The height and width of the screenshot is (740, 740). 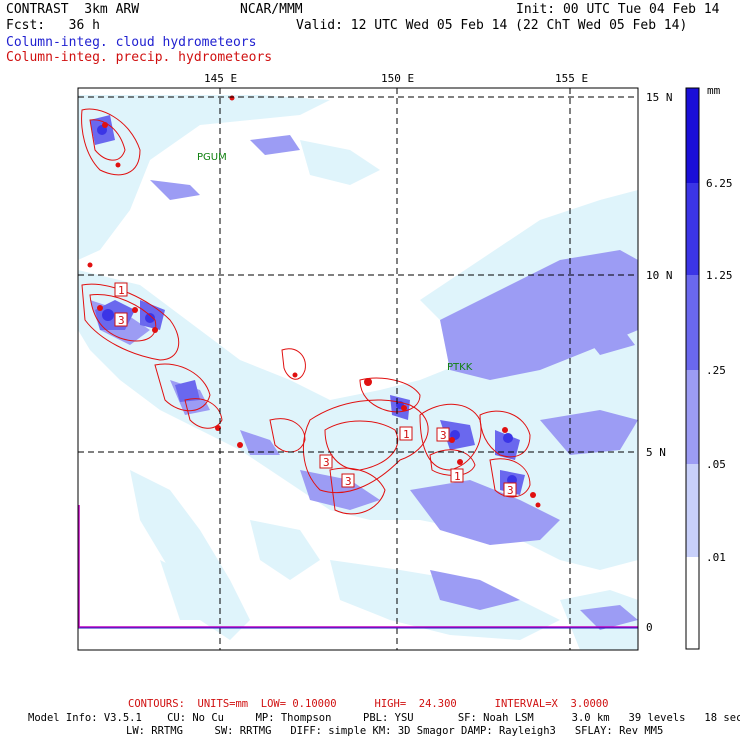 What do you see at coordinates (659, 97) in the screenshot?
I see `lat-label-15n: 15 N` at bounding box center [659, 97].